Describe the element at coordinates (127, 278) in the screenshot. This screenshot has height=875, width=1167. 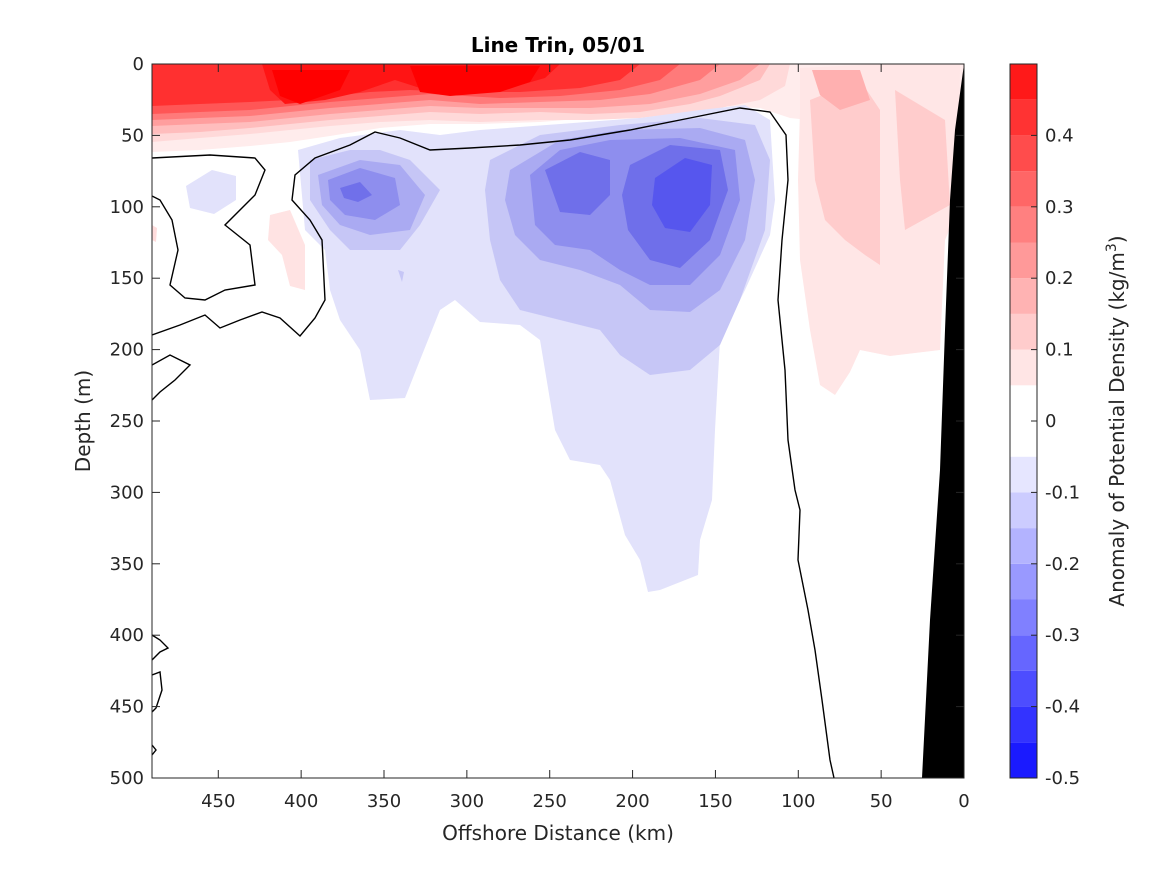
I see `y-tick-label: 150` at that location.